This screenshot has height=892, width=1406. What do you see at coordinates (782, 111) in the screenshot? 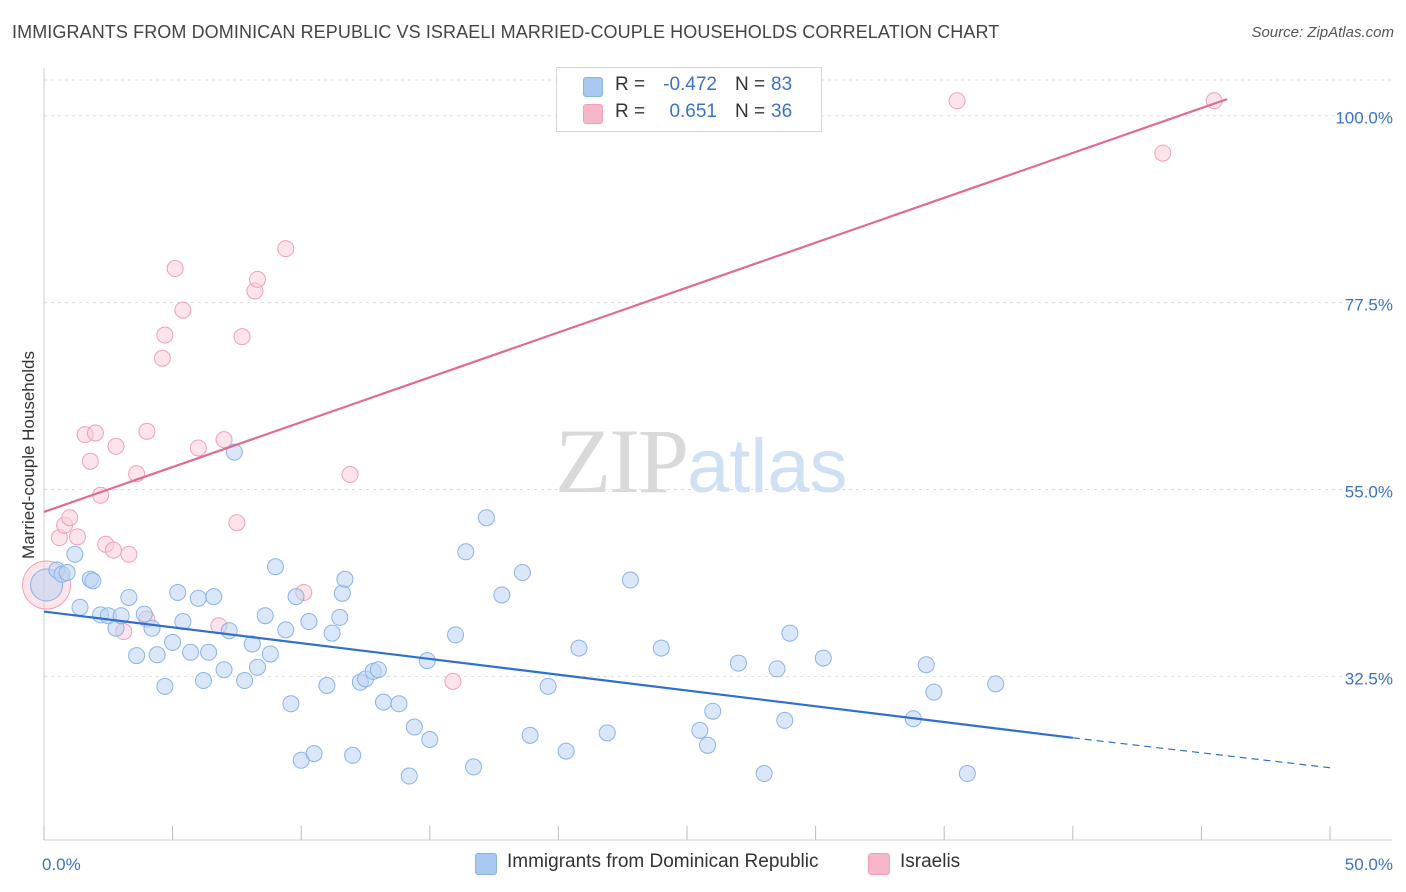
I see `stats-n-value: 36` at bounding box center [782, 111].